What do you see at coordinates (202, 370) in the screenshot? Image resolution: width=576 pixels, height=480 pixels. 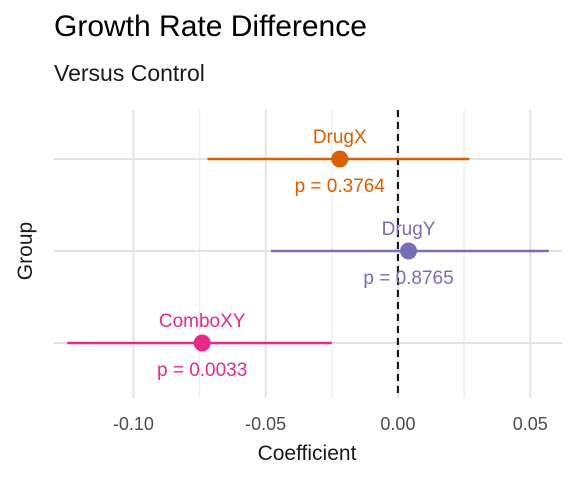 I see `p-value-label: p = 0.0033` at bounding box center [202, 370].